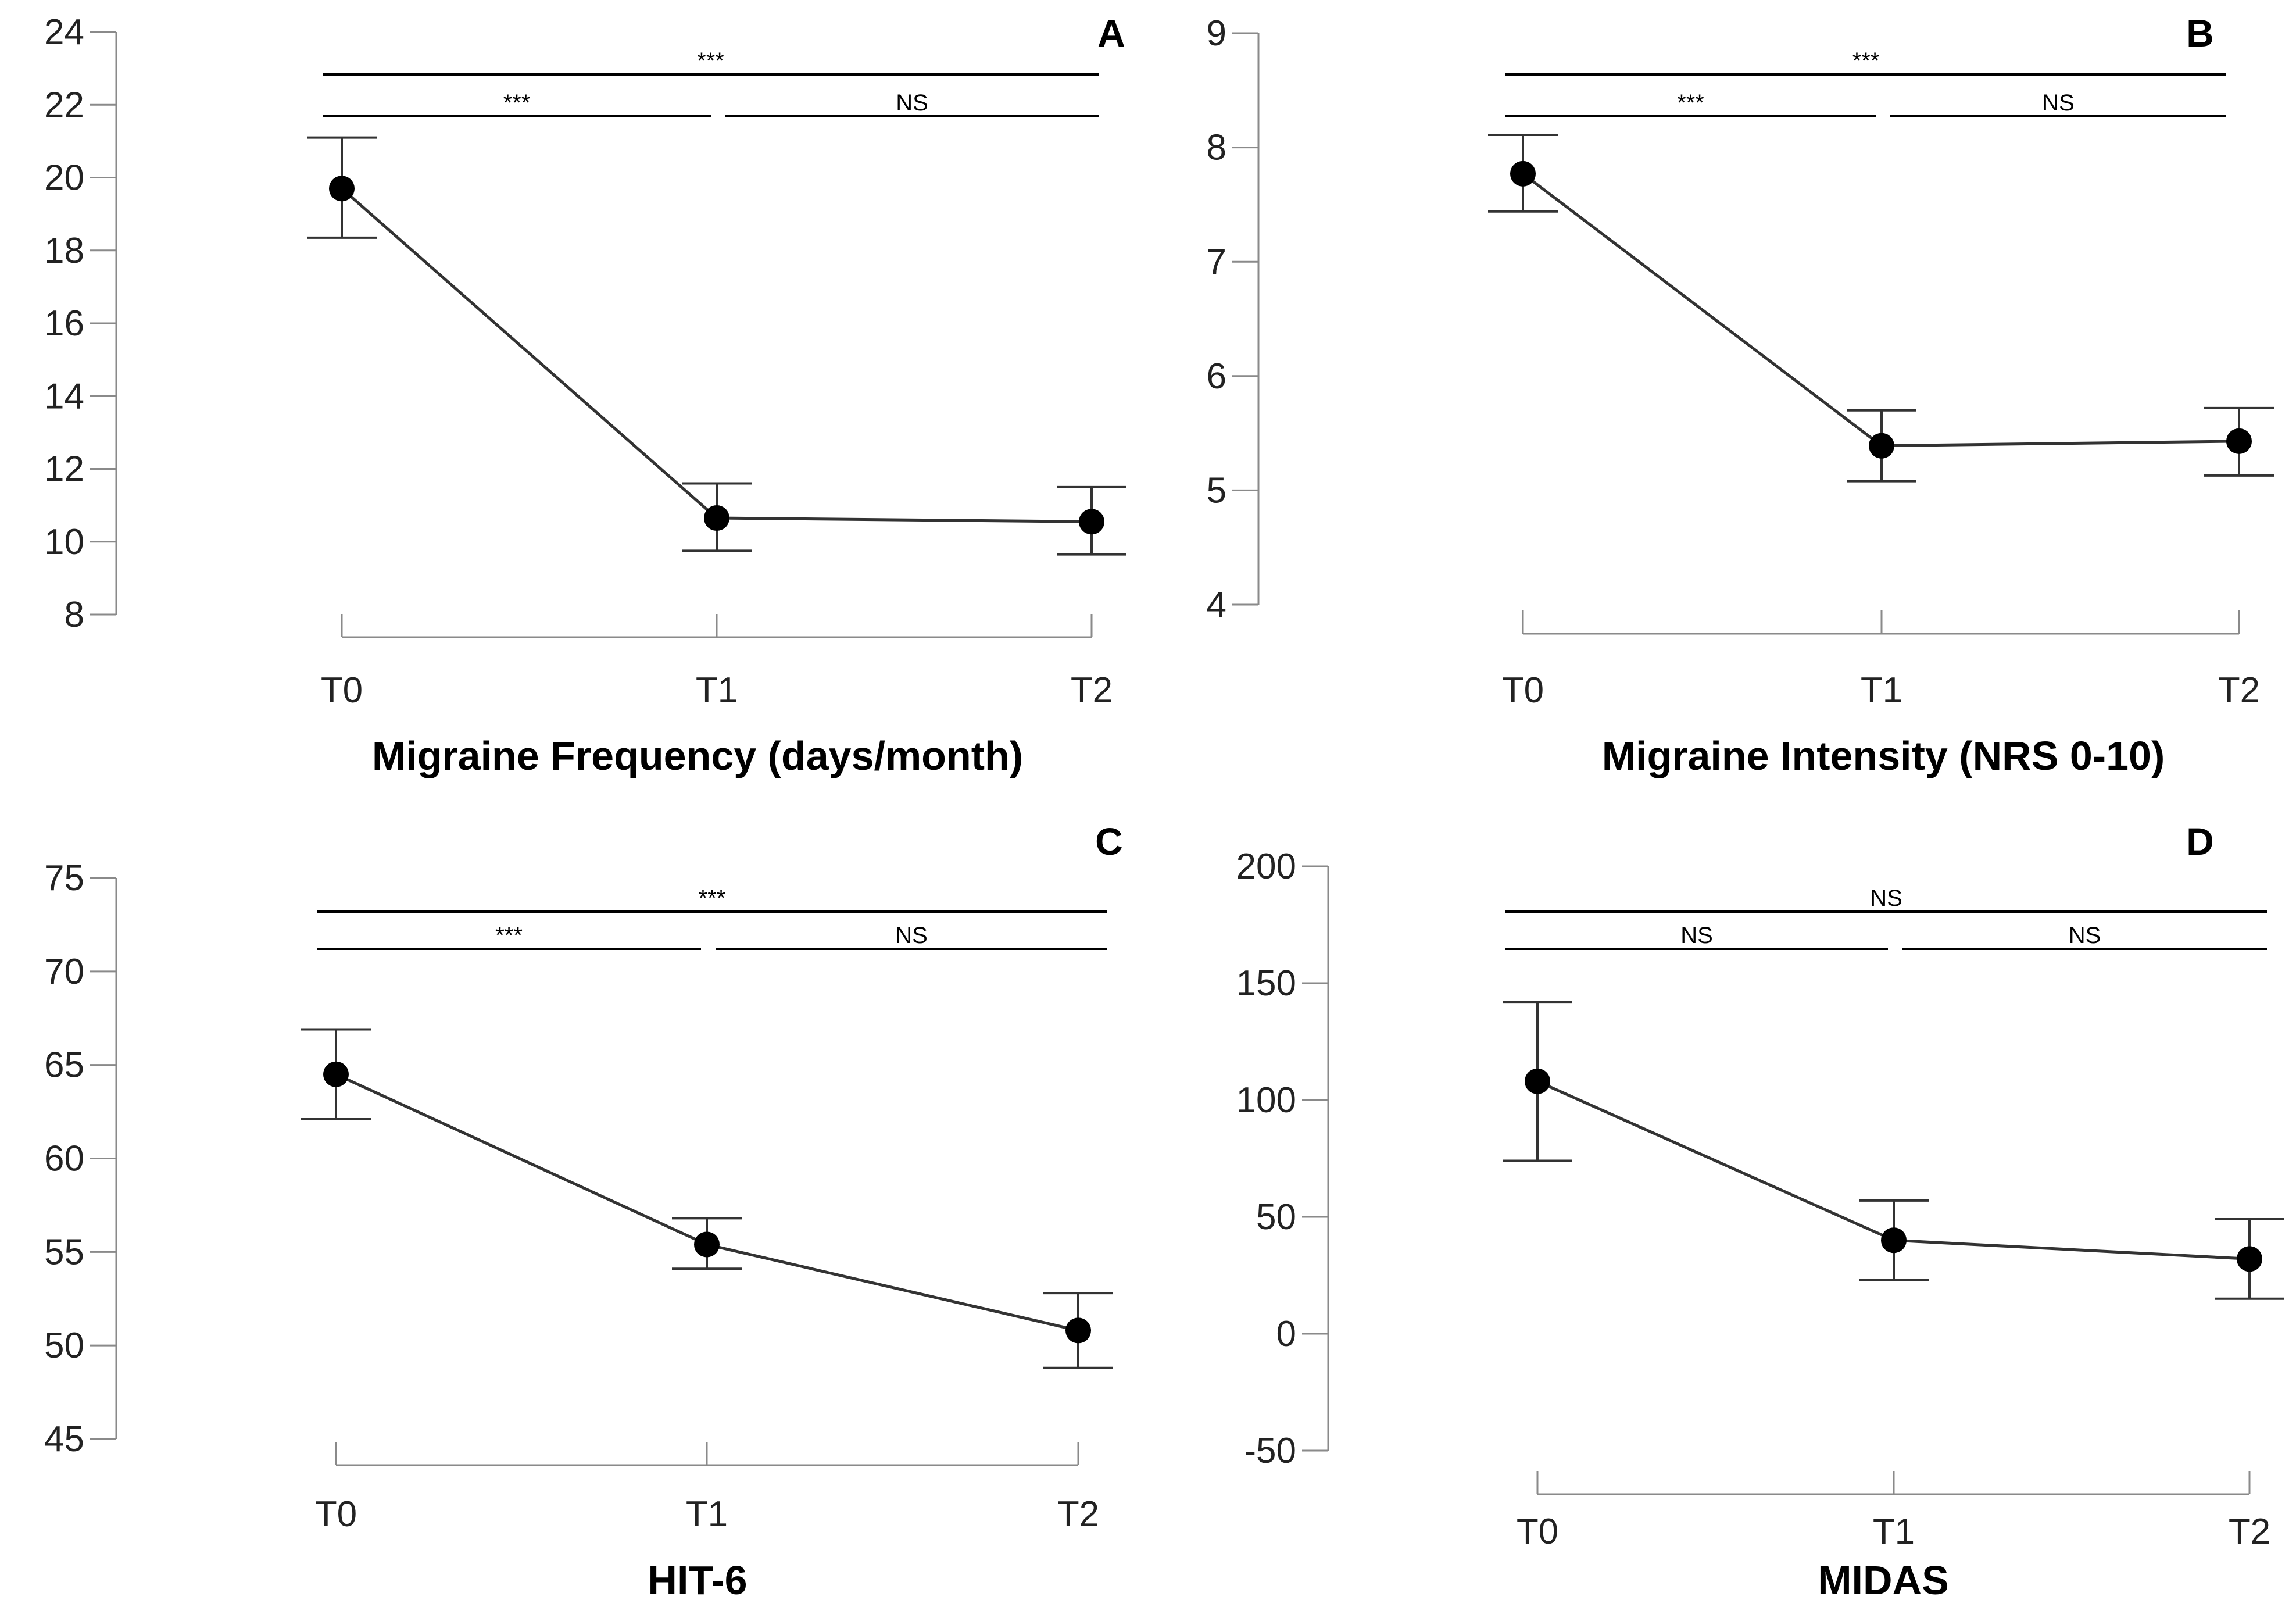 This screenshot has width=2296, height=1607. I want to click on y-tick-label: 200, so click(1266, 867).